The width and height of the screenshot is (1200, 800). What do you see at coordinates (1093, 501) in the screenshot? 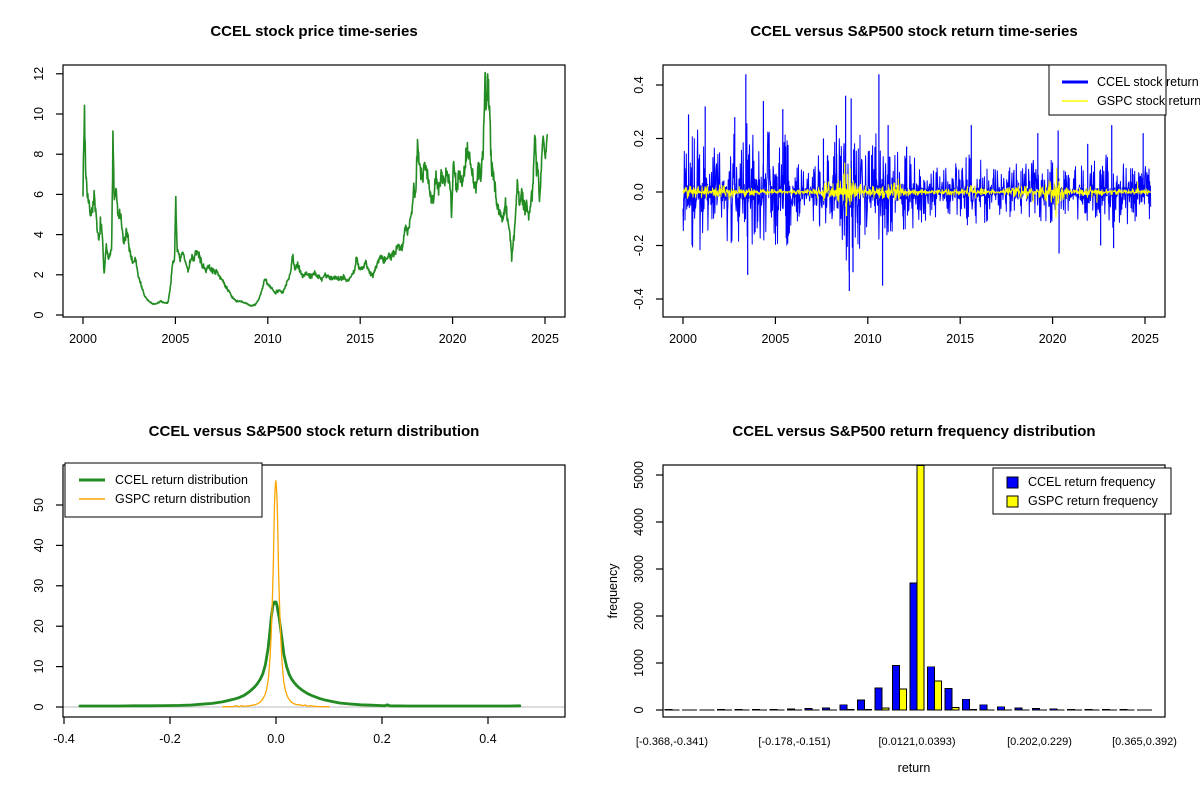
I see `legend-label: GSPC return frequency` at bounding box center [1093, 501].